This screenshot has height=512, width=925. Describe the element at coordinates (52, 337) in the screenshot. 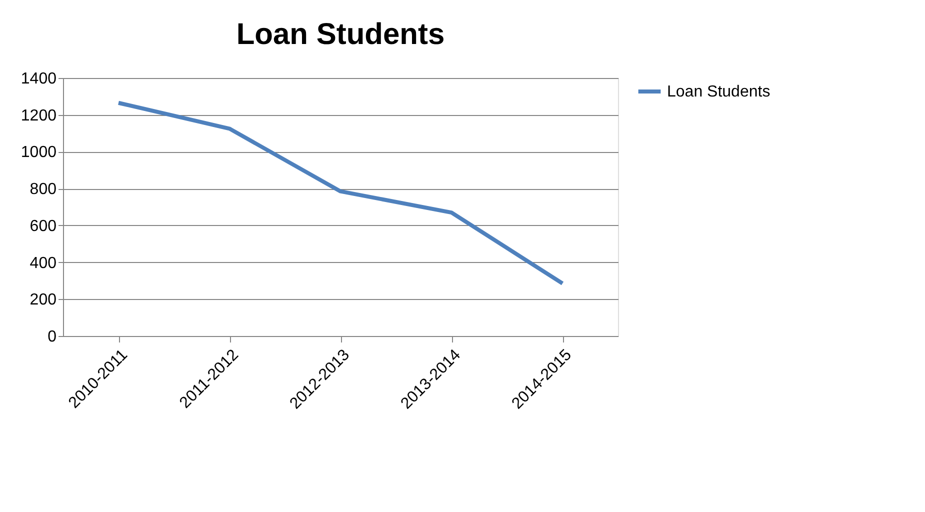

I see `y-tick-label: 0` at that location.